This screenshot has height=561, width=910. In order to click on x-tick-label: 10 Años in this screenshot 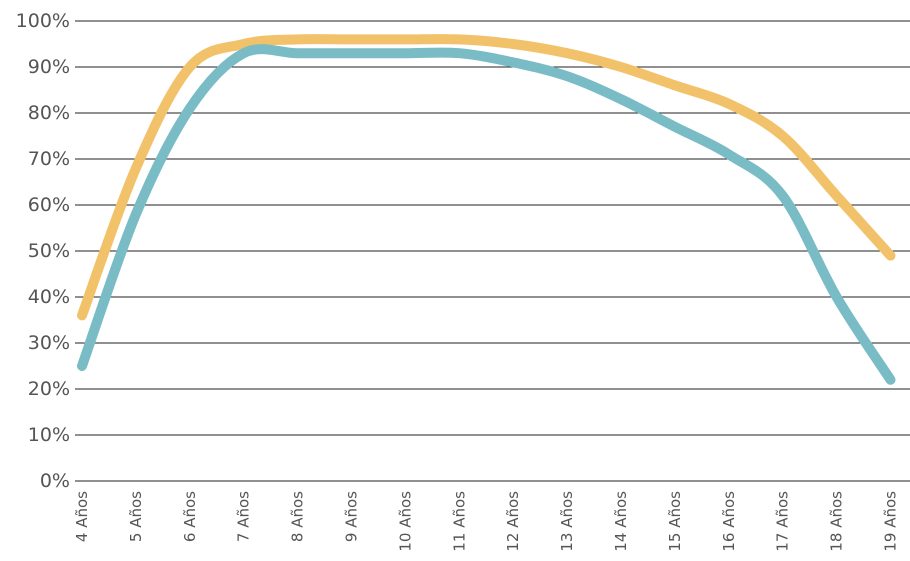, I will do `click(405, 521)`.